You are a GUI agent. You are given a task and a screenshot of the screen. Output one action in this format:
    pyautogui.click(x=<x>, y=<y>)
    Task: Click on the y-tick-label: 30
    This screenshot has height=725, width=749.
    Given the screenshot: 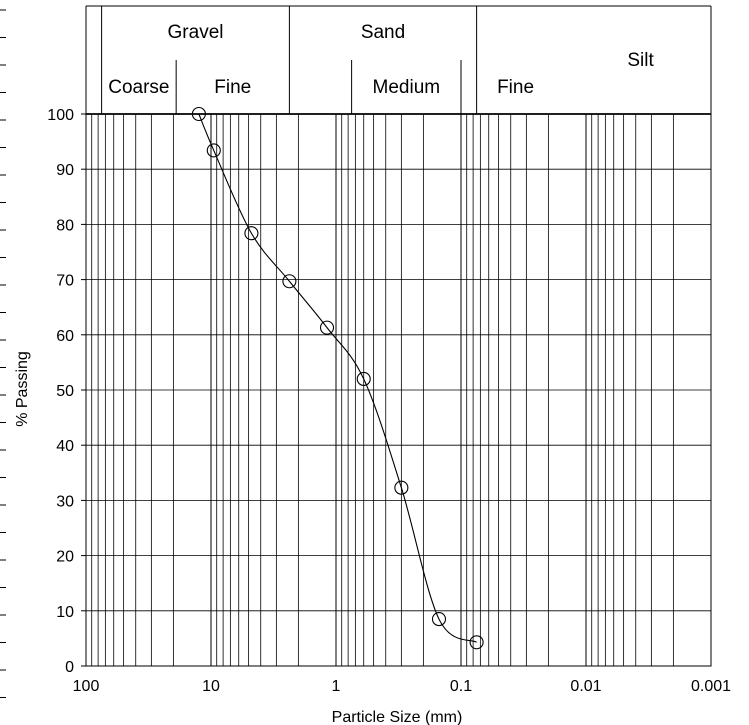 What is the action you would take?
    pyautogui.click(x=65, y=501)
    